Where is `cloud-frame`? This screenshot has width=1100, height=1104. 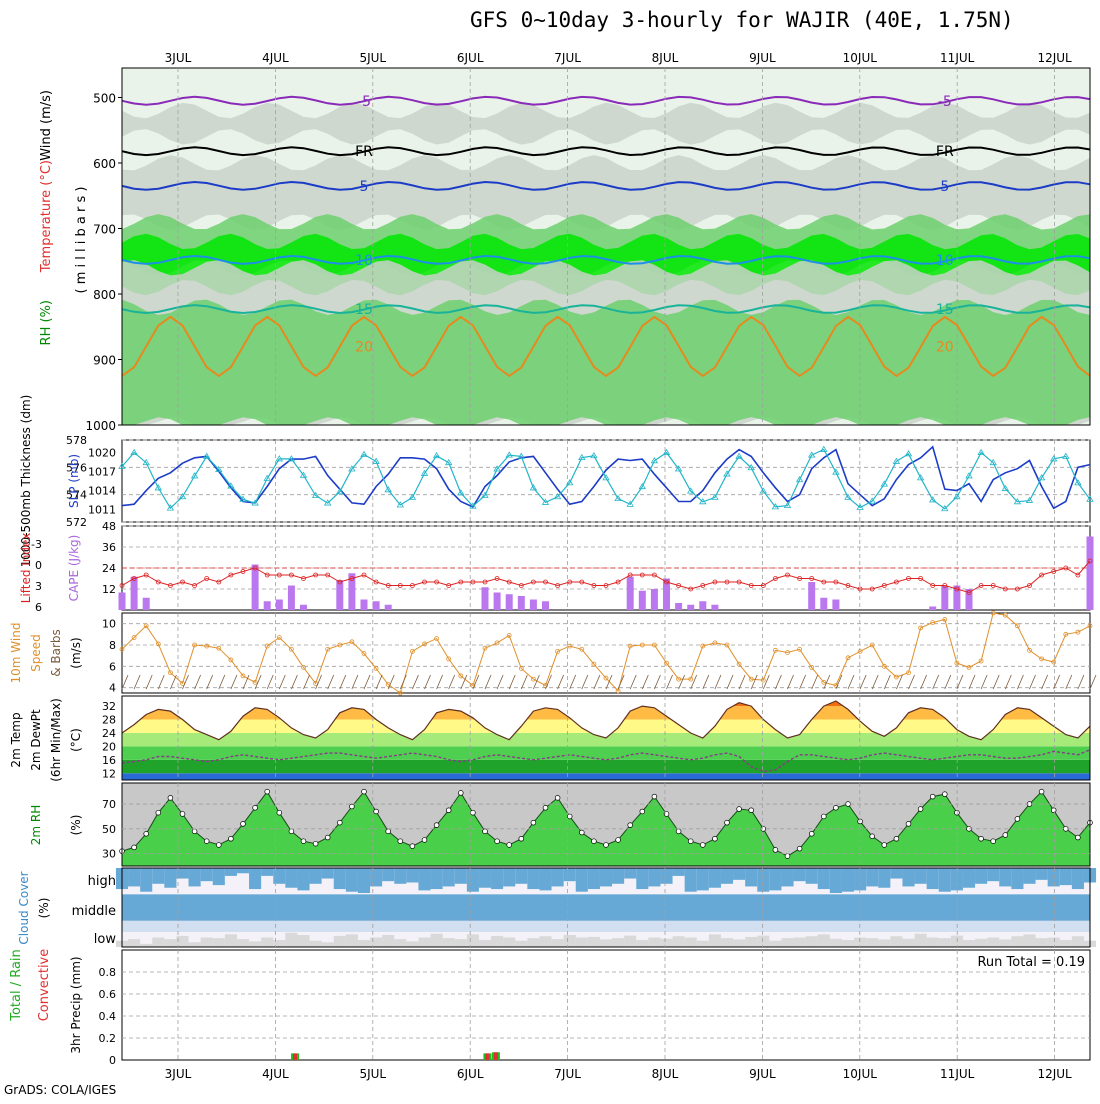 cloud-frame is located at coordinates (606, 907).